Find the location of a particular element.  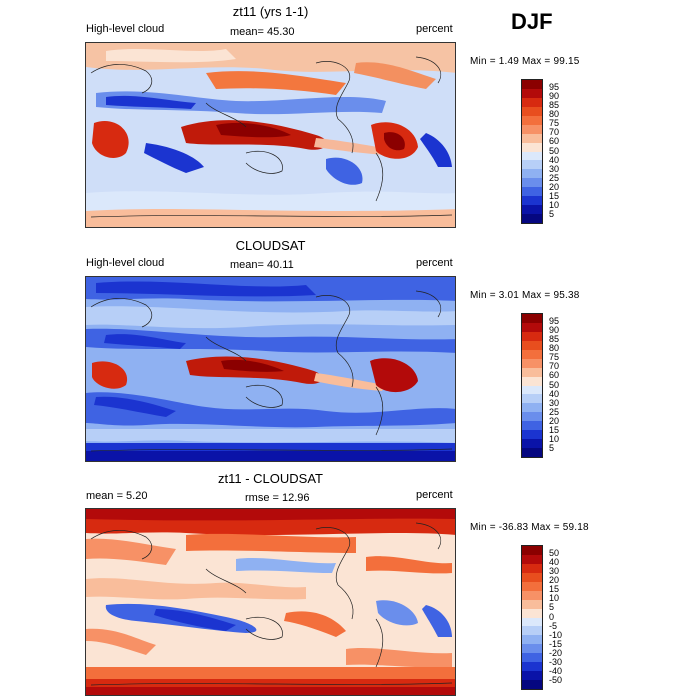

season-label: DJF is located at coordinates (532, 21).